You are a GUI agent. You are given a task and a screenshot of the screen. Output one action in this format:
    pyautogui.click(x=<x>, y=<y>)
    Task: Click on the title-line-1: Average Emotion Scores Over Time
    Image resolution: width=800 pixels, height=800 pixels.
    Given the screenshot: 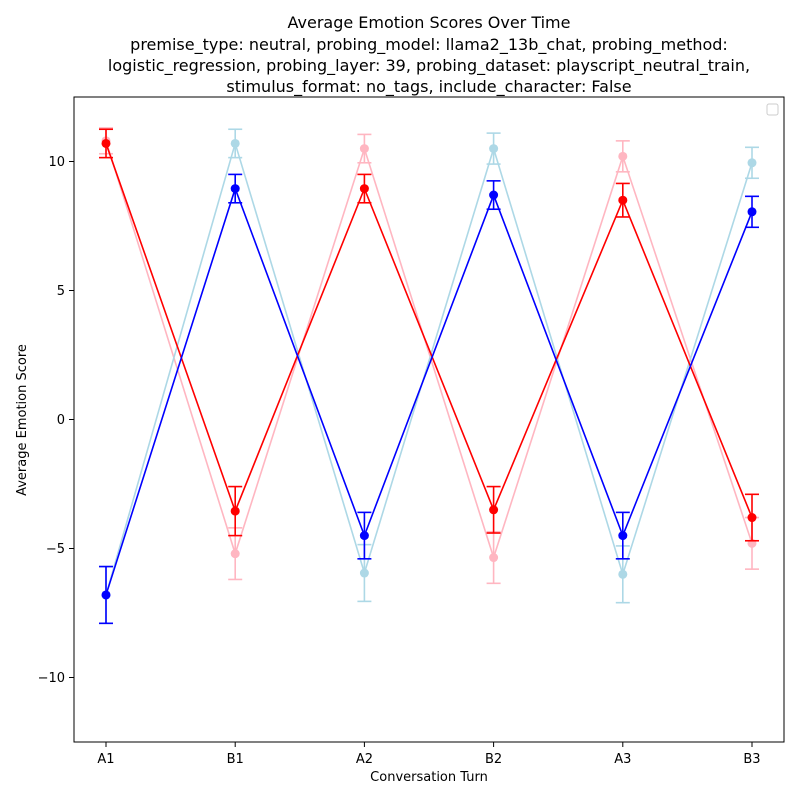 What is the action you would take?
    pyautogui.click(x=429, y=22)
    